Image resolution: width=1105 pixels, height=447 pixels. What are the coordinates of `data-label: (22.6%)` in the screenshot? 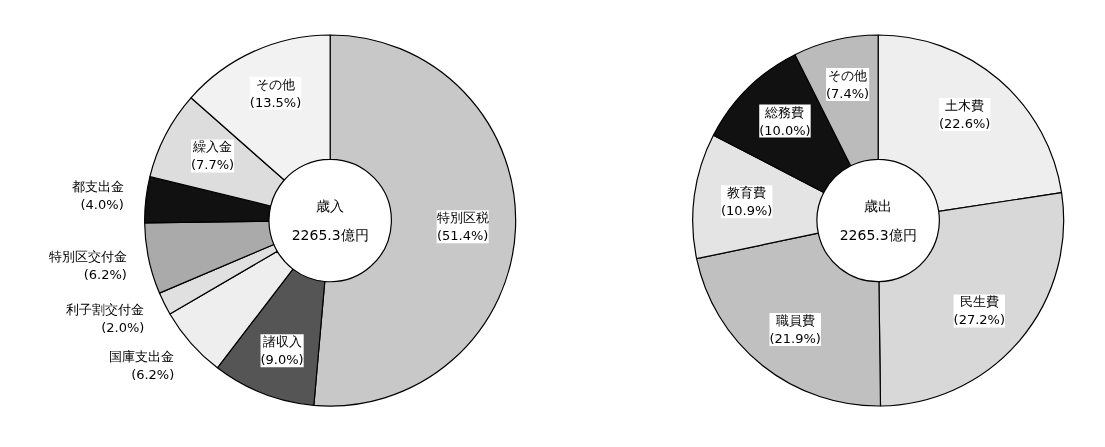 It's located at (964, 124).